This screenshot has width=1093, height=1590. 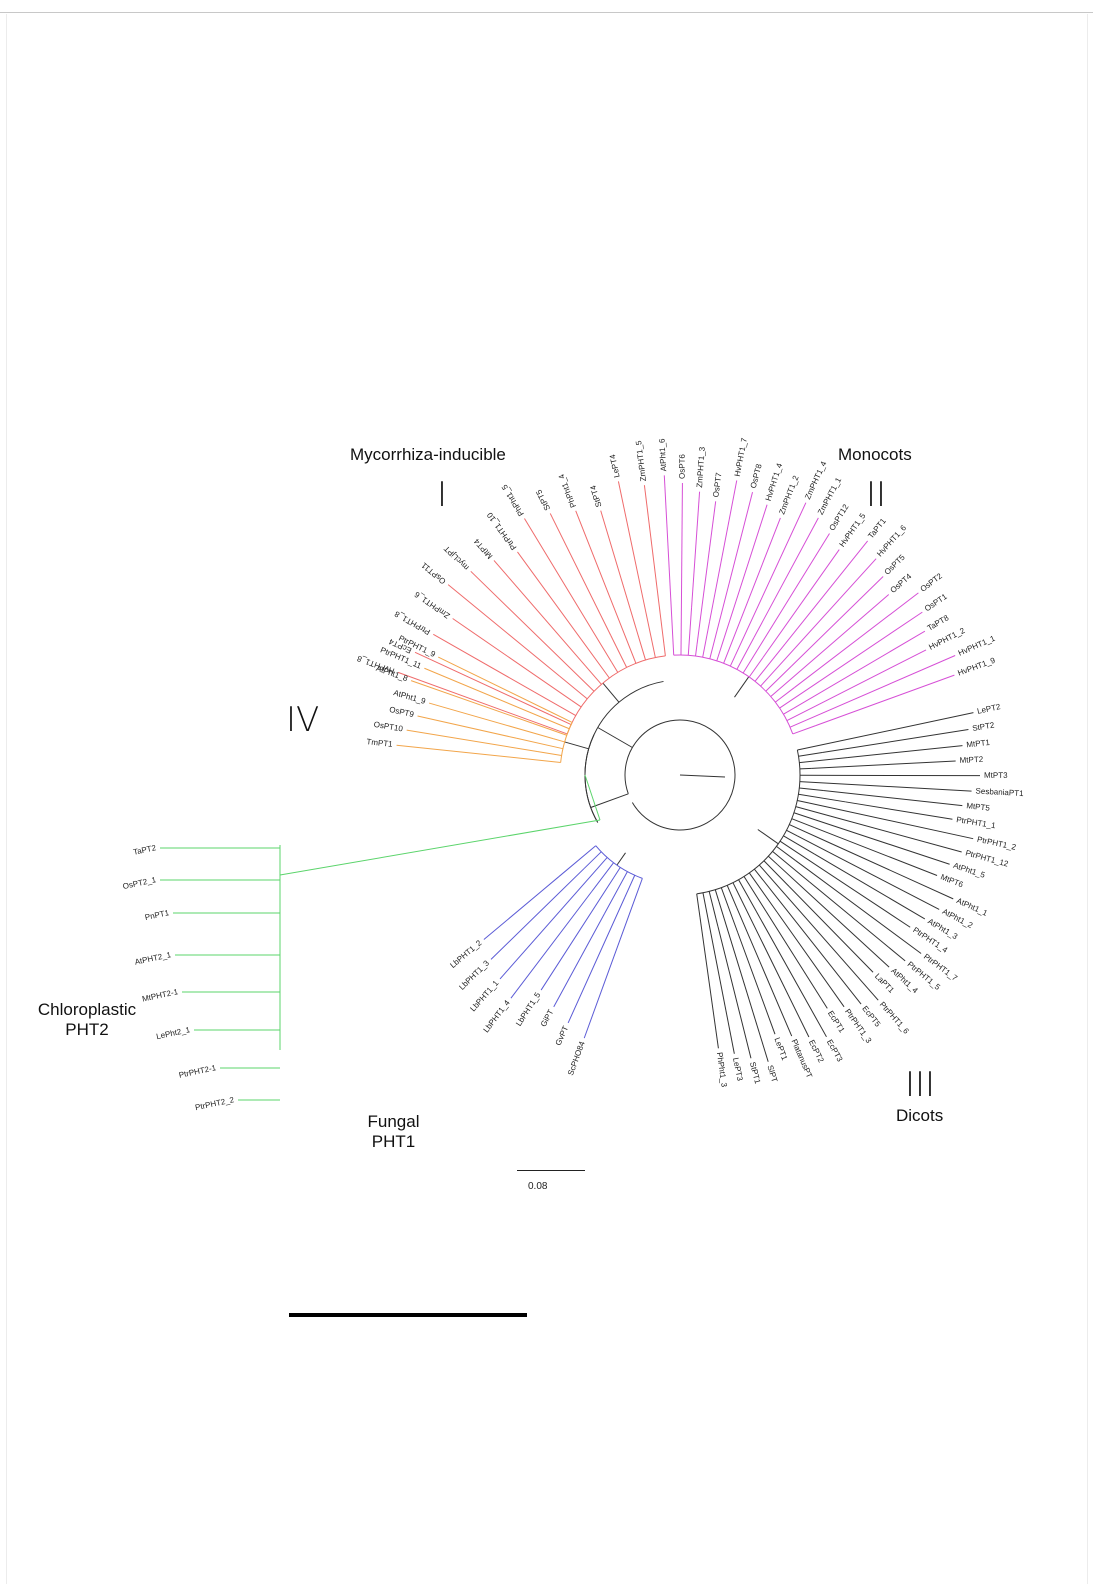 What do you see at coordinates (971, 760) in the screenshot?
I see `leaf-label: MtPT2` at bounding box center [971, 760].